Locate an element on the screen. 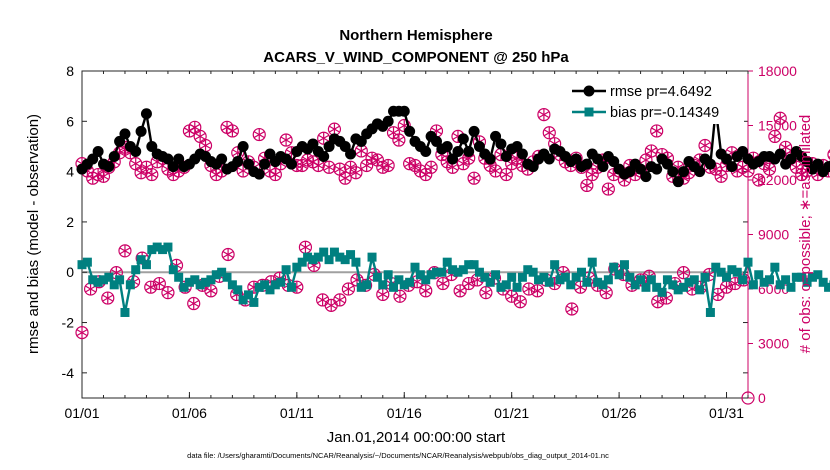  chart-title: Northern Hemisphere is located at coordinates (415, 35).